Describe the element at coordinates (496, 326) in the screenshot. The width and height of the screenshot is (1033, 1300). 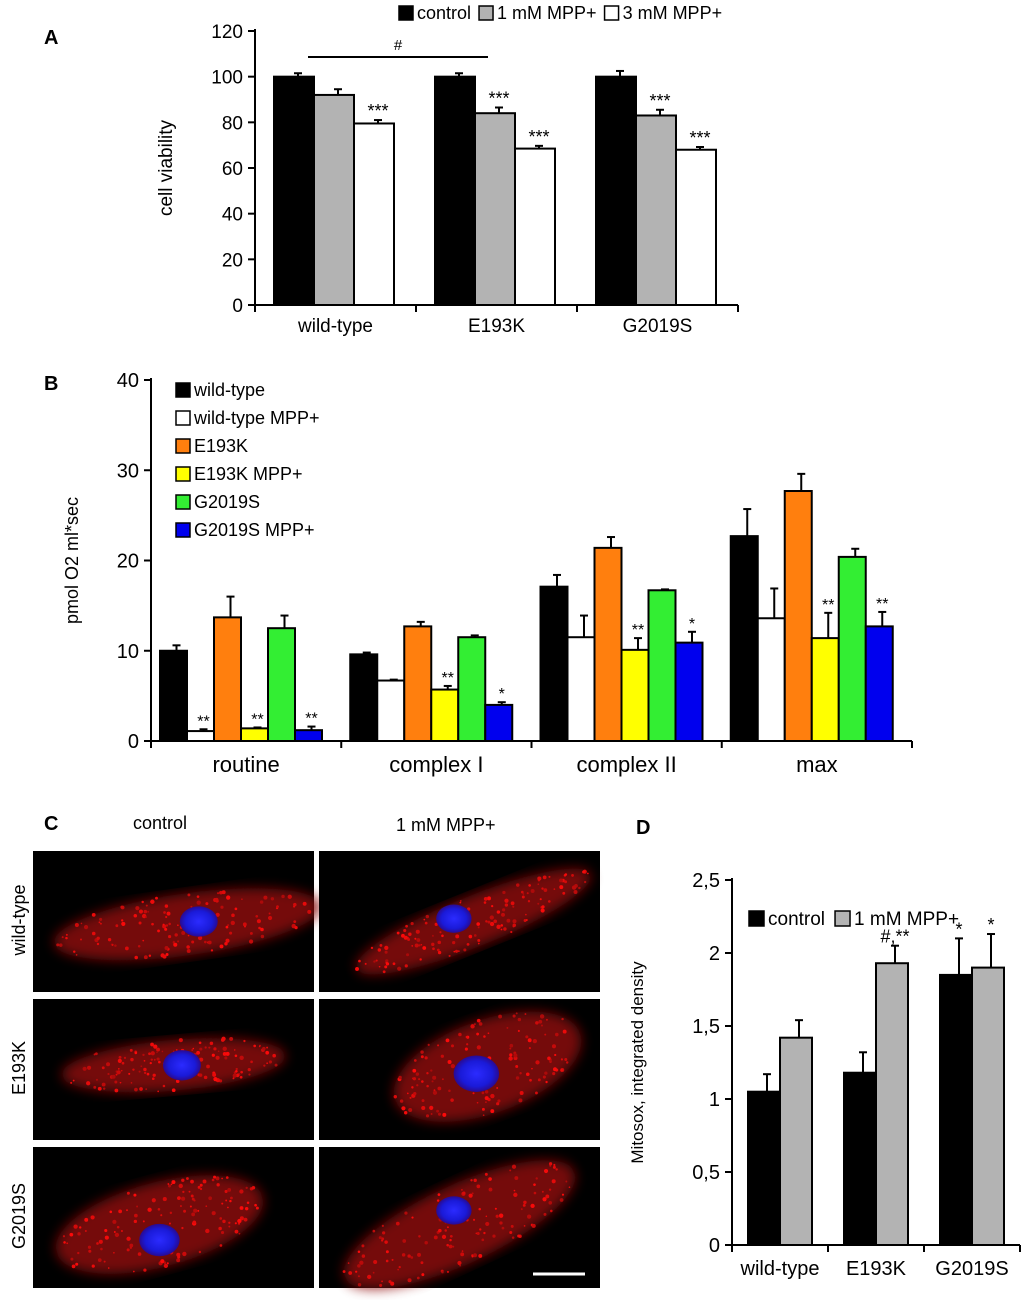
I see `category-label-e193k: E193K` at that location.